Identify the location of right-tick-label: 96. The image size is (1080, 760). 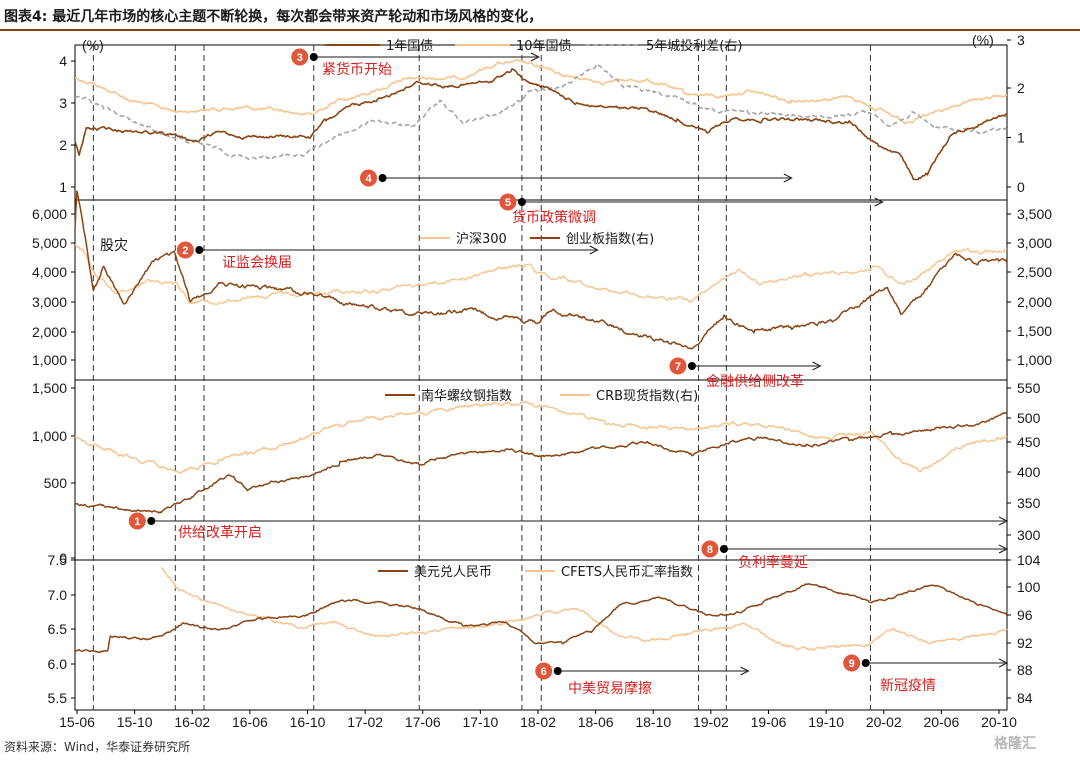
(1025, 615).